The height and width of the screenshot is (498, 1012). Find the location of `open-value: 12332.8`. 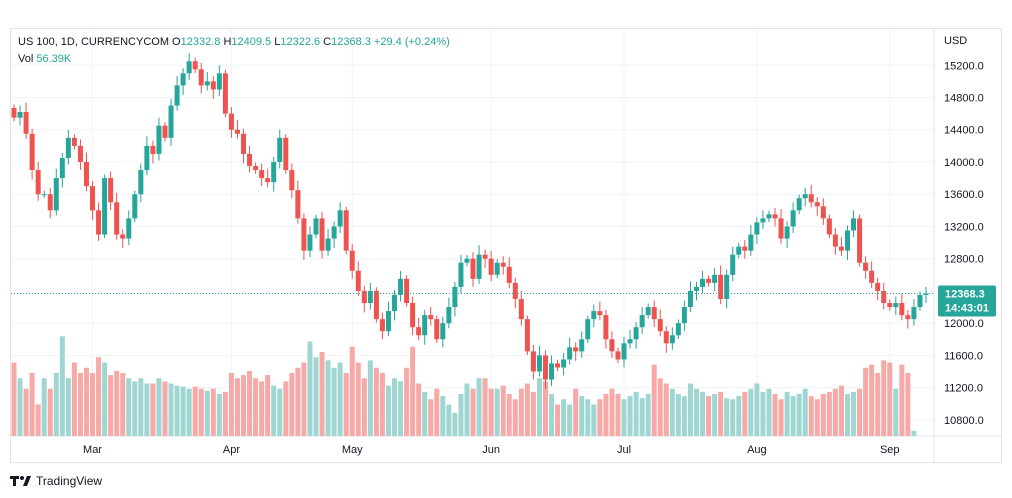

open-value: 12332.8 is located at coordinates (200, 42).